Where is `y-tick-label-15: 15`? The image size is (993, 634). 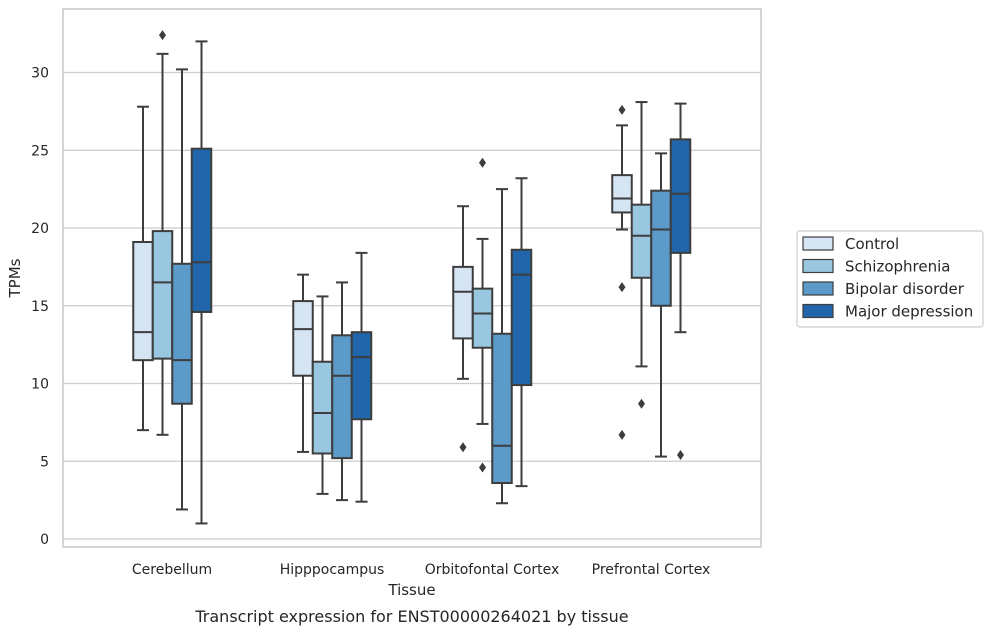 y-tick-label-15: 15 is located at coordinates (40, 307).